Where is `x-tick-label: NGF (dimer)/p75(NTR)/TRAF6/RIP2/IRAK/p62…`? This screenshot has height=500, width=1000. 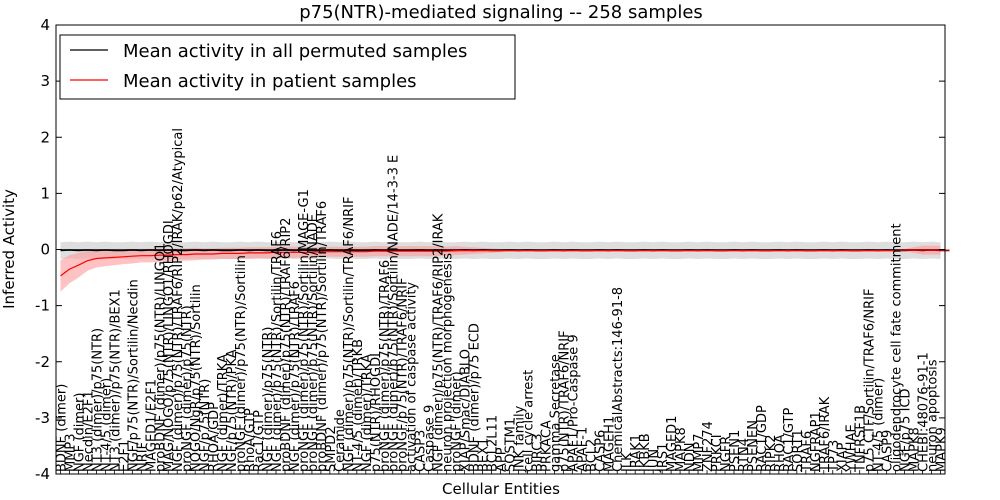
x-tick-label: NGF (dimer)/p75(NTR)/TRAF6/RIP2/IRAK/p62… is located at coordinates (178, 300).